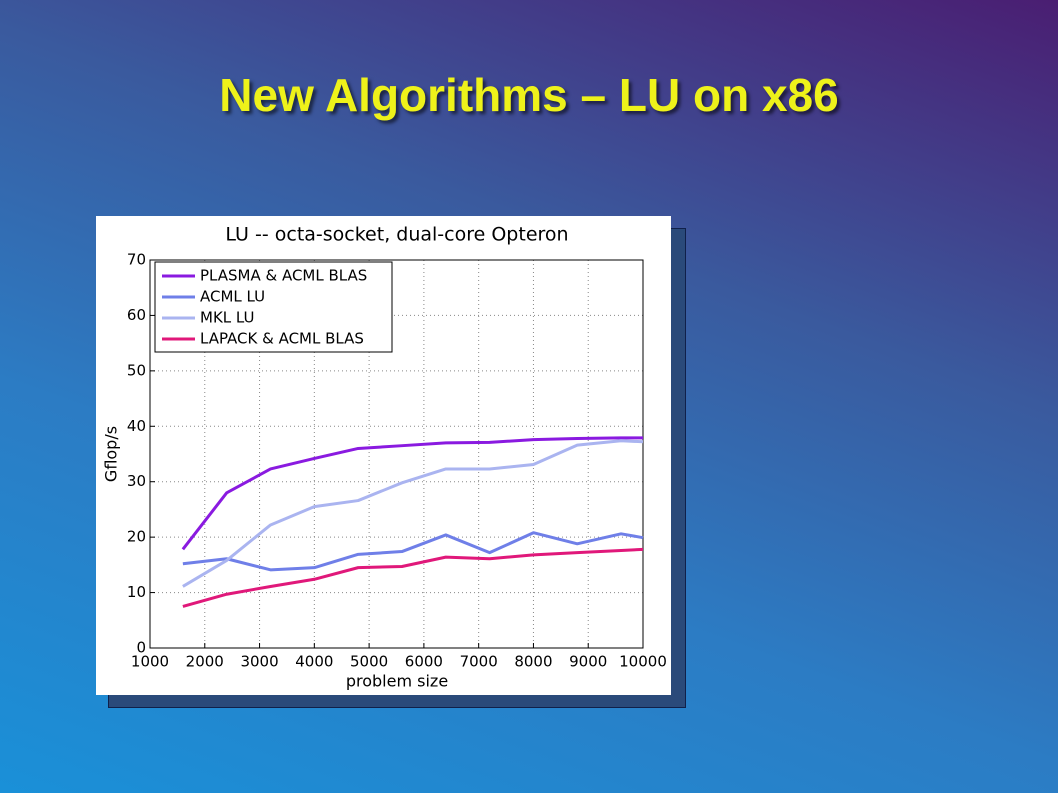  Describe the element at coordinates (111, 454) in the screenshot. I see `y-axis-label: Gflop/s` at that location.